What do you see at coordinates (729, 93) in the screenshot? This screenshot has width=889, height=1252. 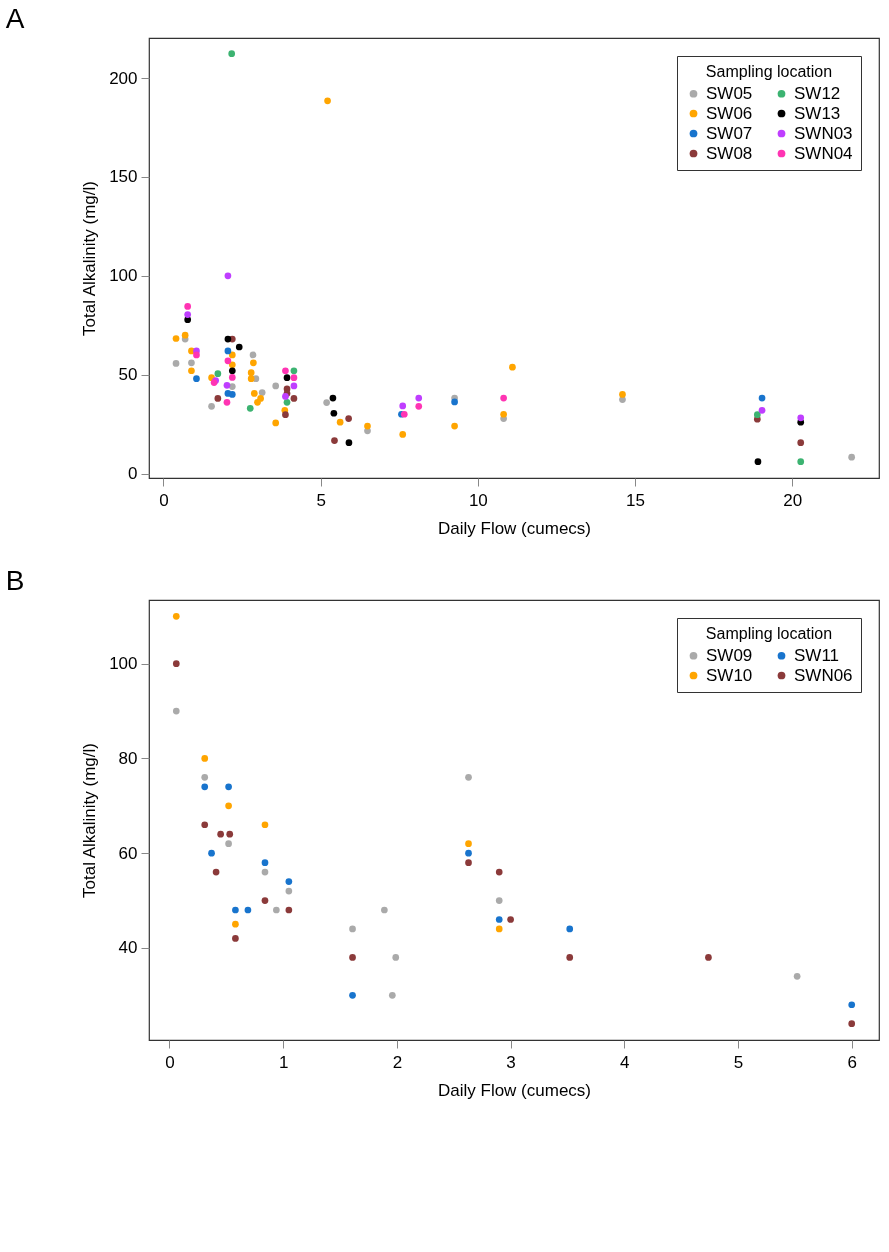 I see `legend-label: SW05` at bounding box center [729, 93].